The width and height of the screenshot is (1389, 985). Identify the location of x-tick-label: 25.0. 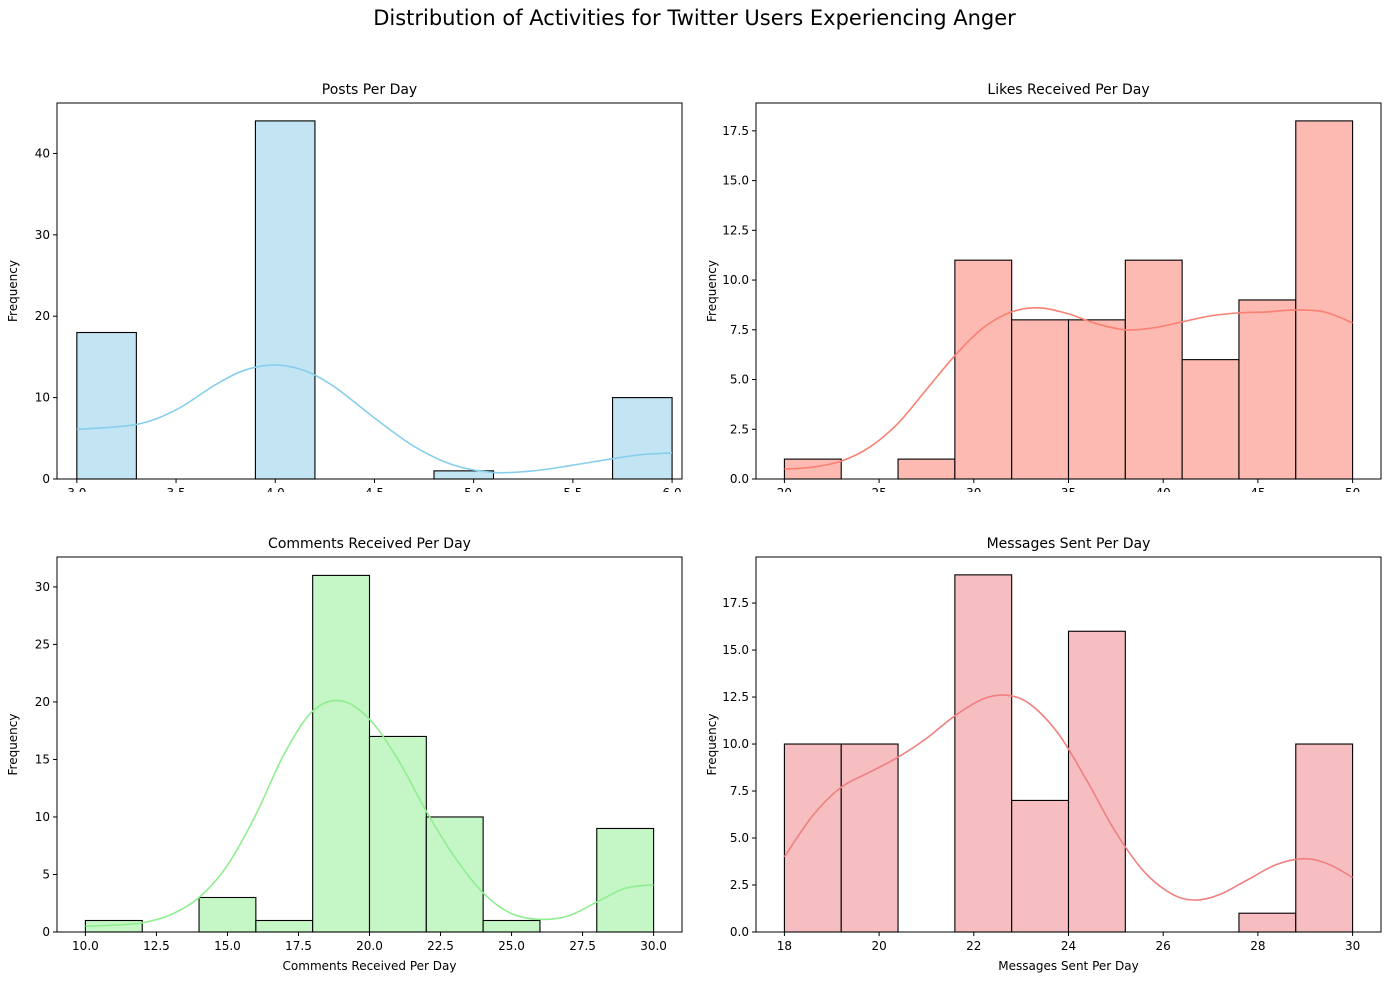
(511, 946).